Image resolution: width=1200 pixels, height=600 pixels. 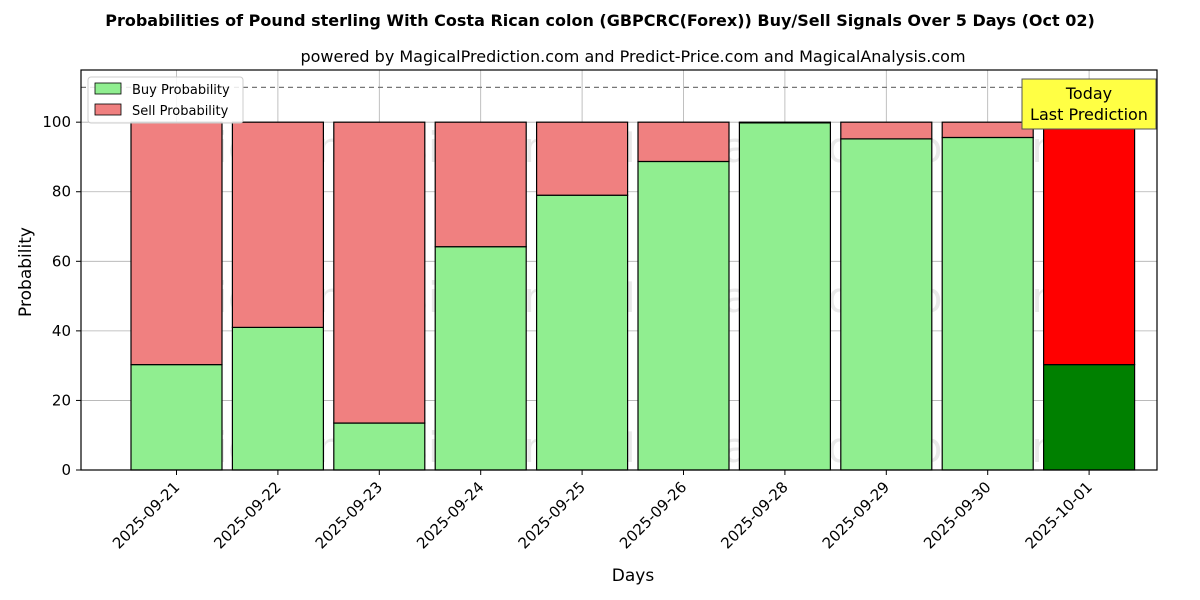 What do you see at coordinates (180, 111) in the screenshot?
I see `legend-label-sell: Sell Probability` at bounding box center [180, 111].